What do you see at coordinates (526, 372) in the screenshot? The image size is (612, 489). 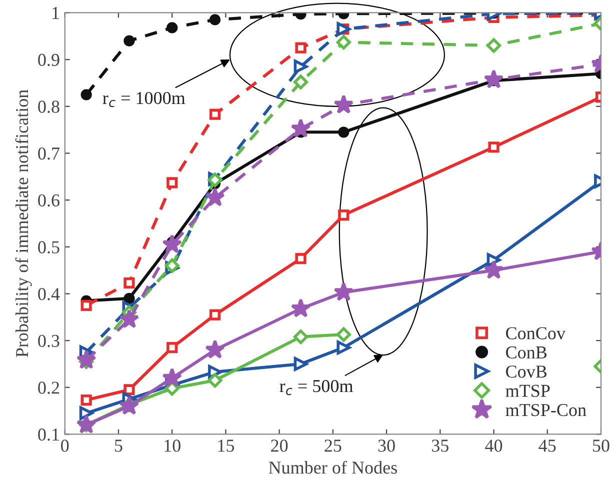 I see `legend-label: CovB` at bounding box center [526, 372].